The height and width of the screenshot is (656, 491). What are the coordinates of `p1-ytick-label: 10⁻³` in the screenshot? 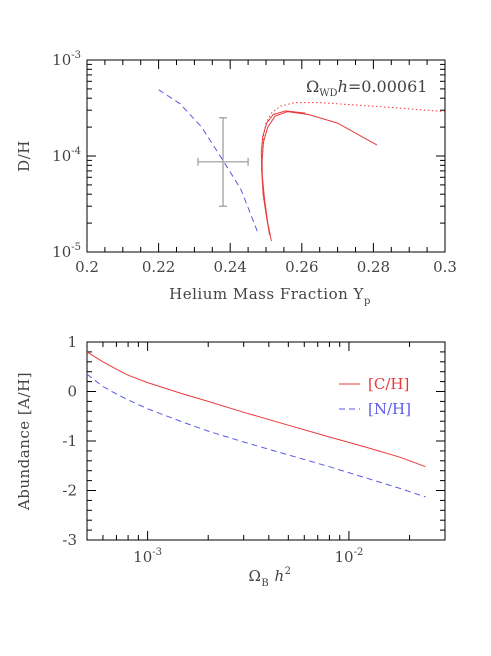 It's located at (66, 59).